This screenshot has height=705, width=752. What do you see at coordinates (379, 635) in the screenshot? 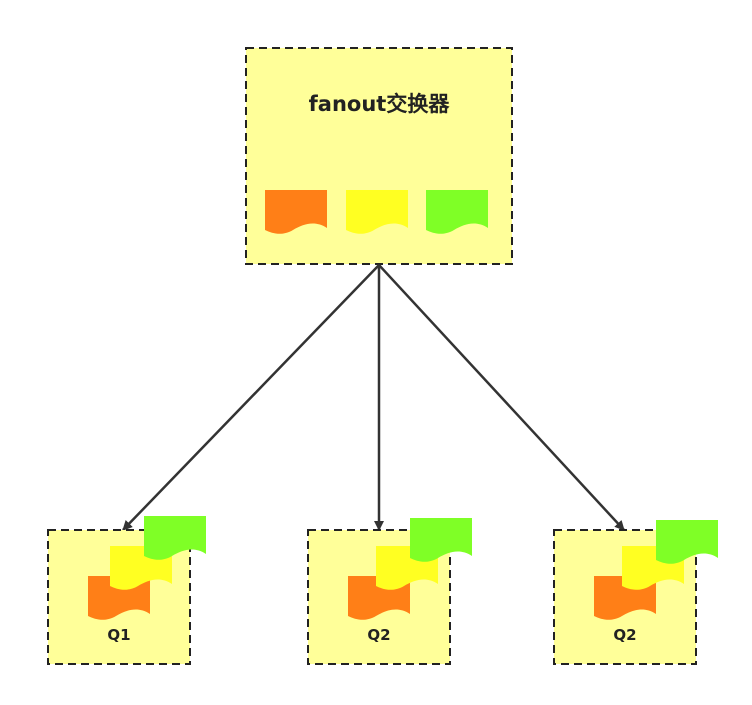
I see `queue-label-2: Q2` at bounding box center [379, 635].